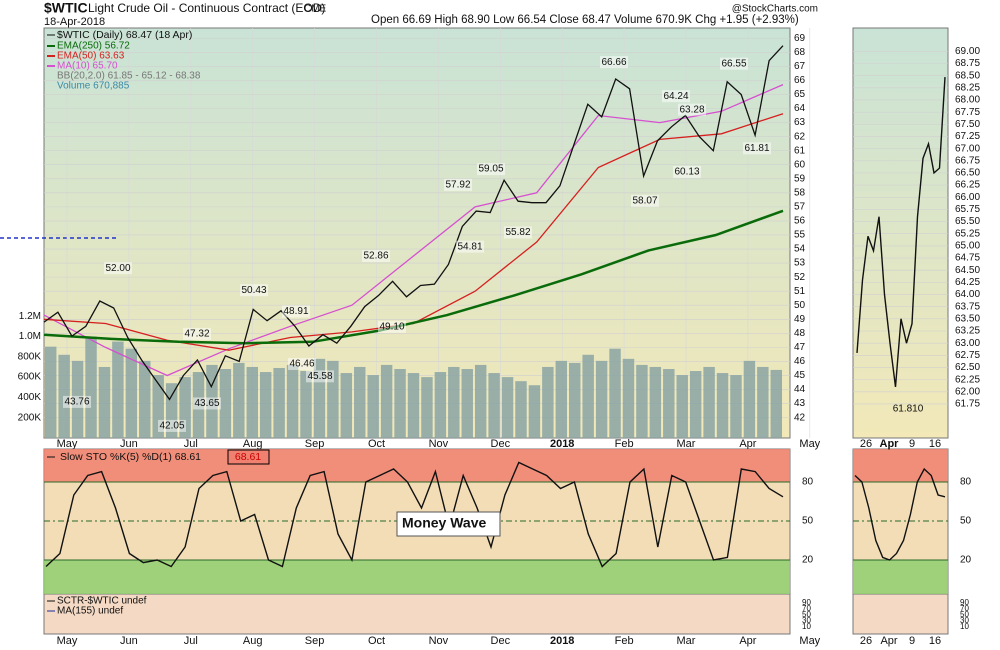 The width and height of the screenshot is (1000, 650). I want to click on y-tick-label: 66.75, so click(967, 160).